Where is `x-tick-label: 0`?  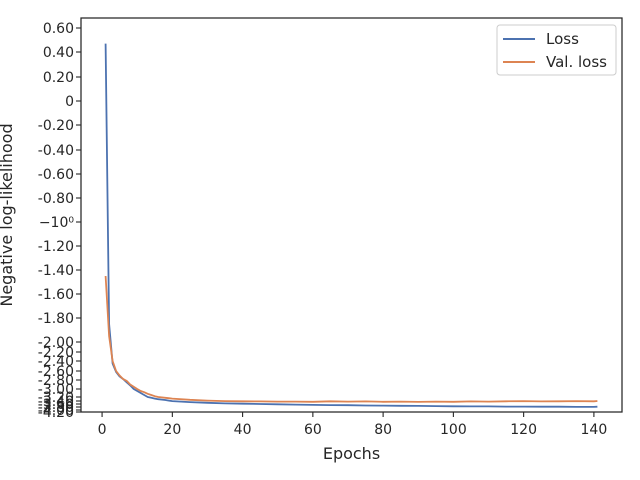 x-tick-label: 0 is located at coordinates (102, 430).